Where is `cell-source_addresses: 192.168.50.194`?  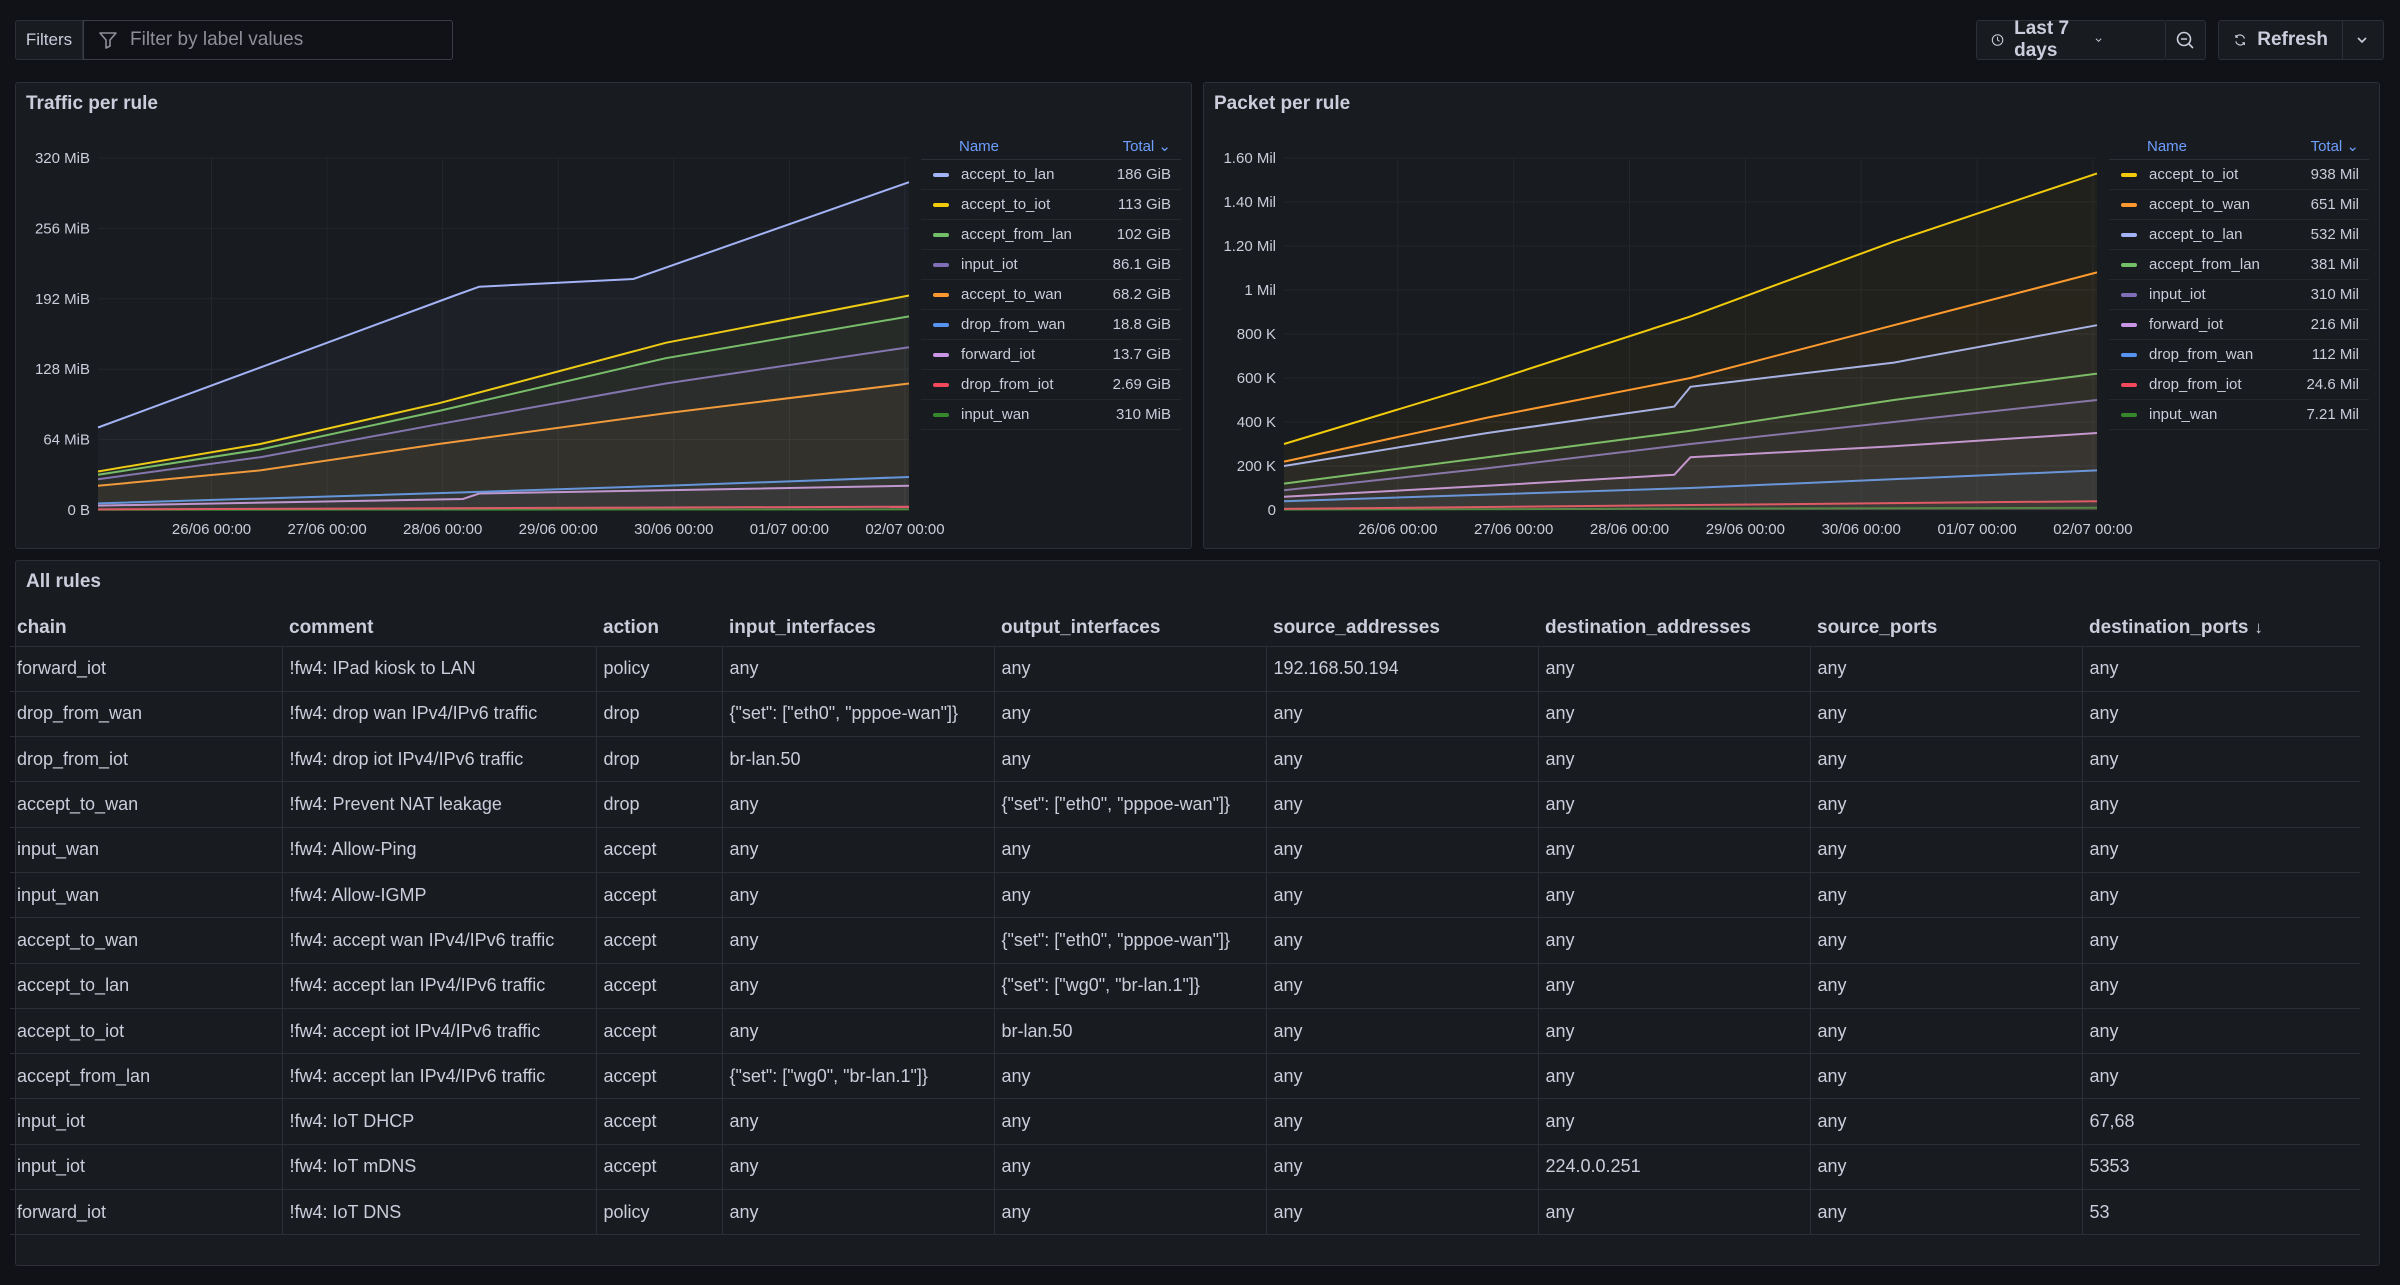
cell-source_addresses: 192.168.50.194 is located at coordinates (1402, 669).